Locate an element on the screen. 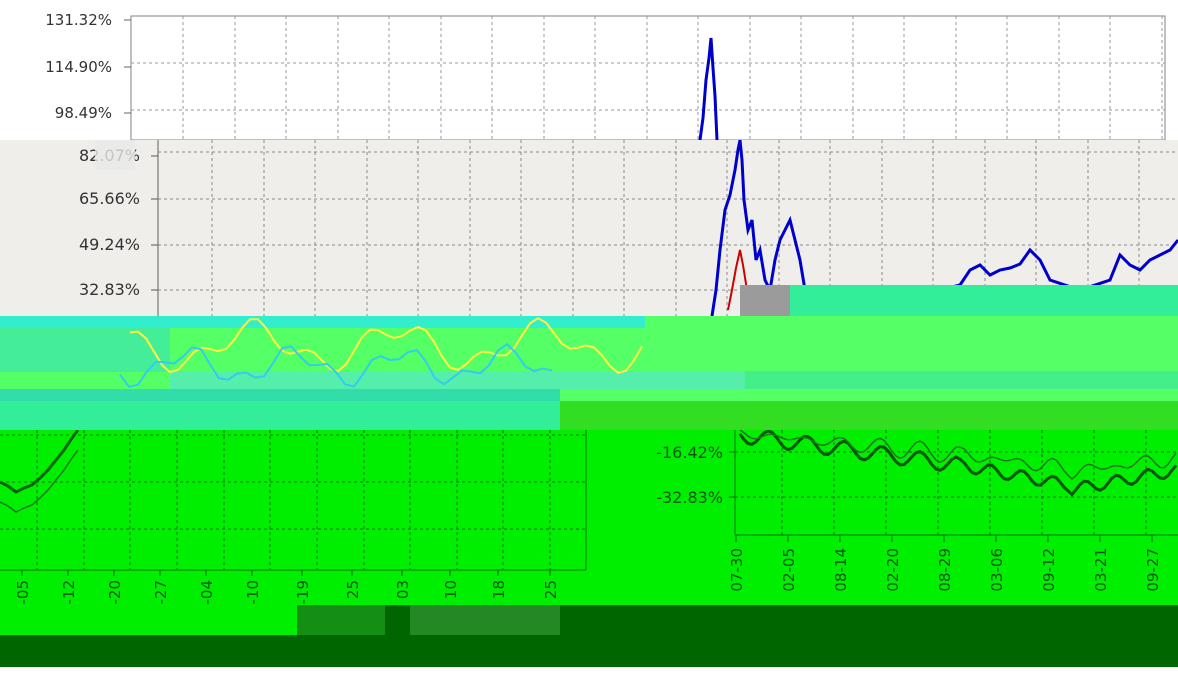 Image resolution: width=1178 pixels, height=682 pixels. x-tick-label: 05-04 is located at coordinates (207, 592).